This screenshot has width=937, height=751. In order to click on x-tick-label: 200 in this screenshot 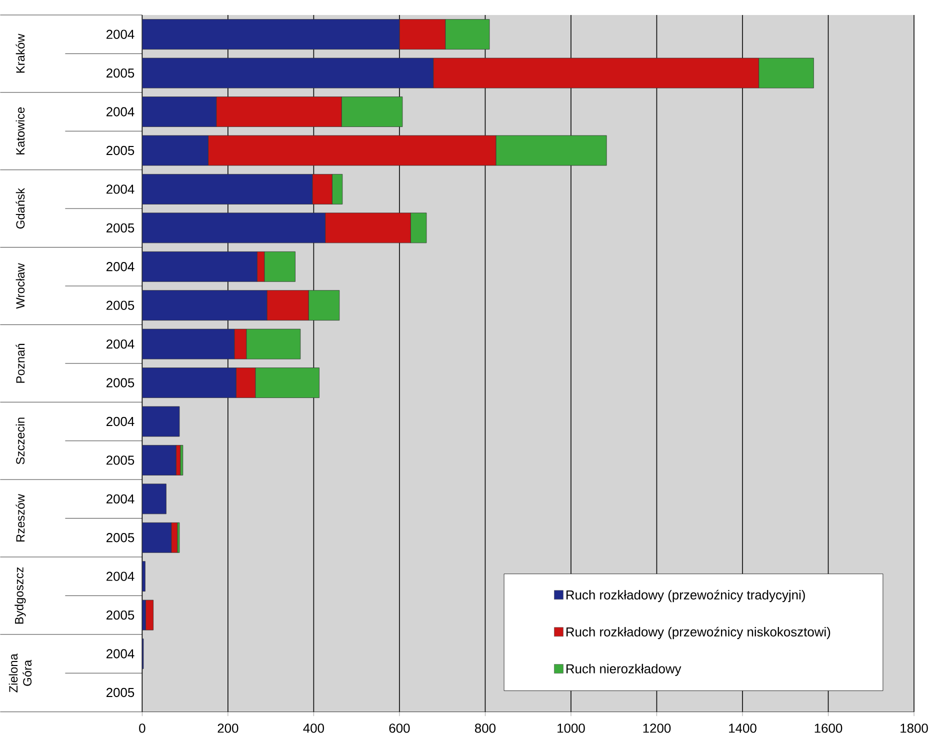, I will do `click(228, 728)`.